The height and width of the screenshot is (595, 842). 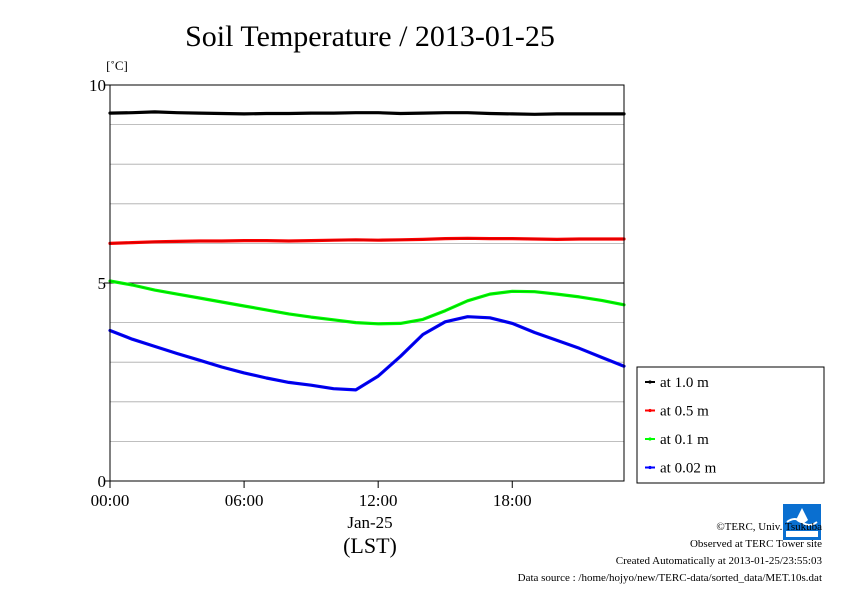 What do you see at coordinates (688, 469) in the screenshot?
I see `legend-label-4: at 0.02 m` at bounding box center [688, 469].